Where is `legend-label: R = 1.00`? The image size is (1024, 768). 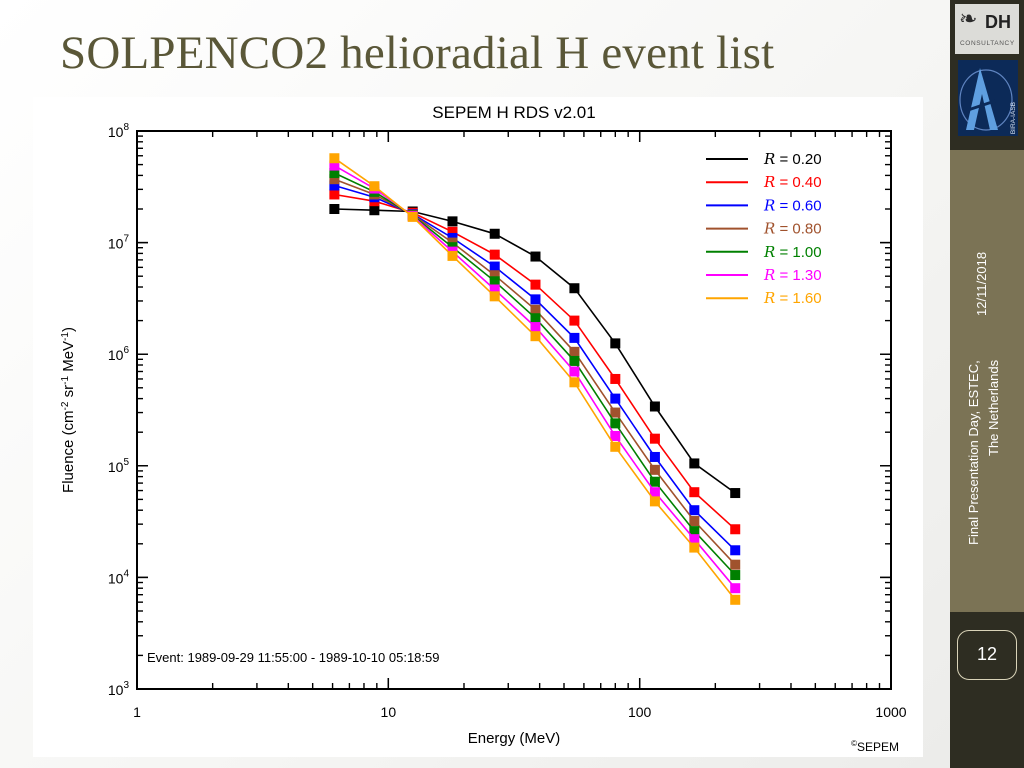 legend-label: R = 1.00 is located at coordinates (792, 252).